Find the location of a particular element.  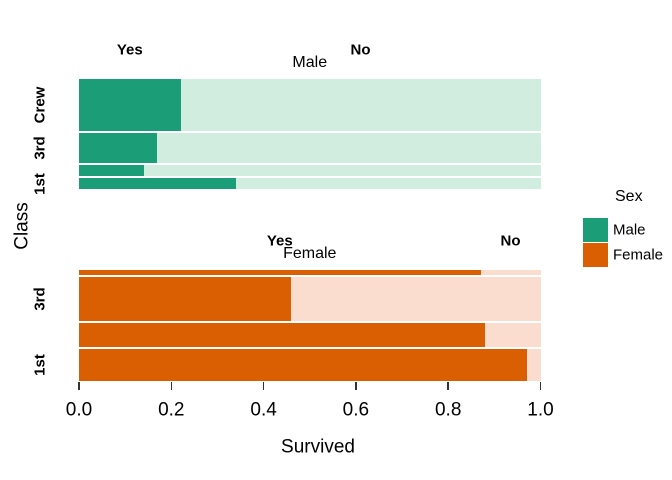

x-axis-tick-label: 0.2 is located at coordinates (171, 410).